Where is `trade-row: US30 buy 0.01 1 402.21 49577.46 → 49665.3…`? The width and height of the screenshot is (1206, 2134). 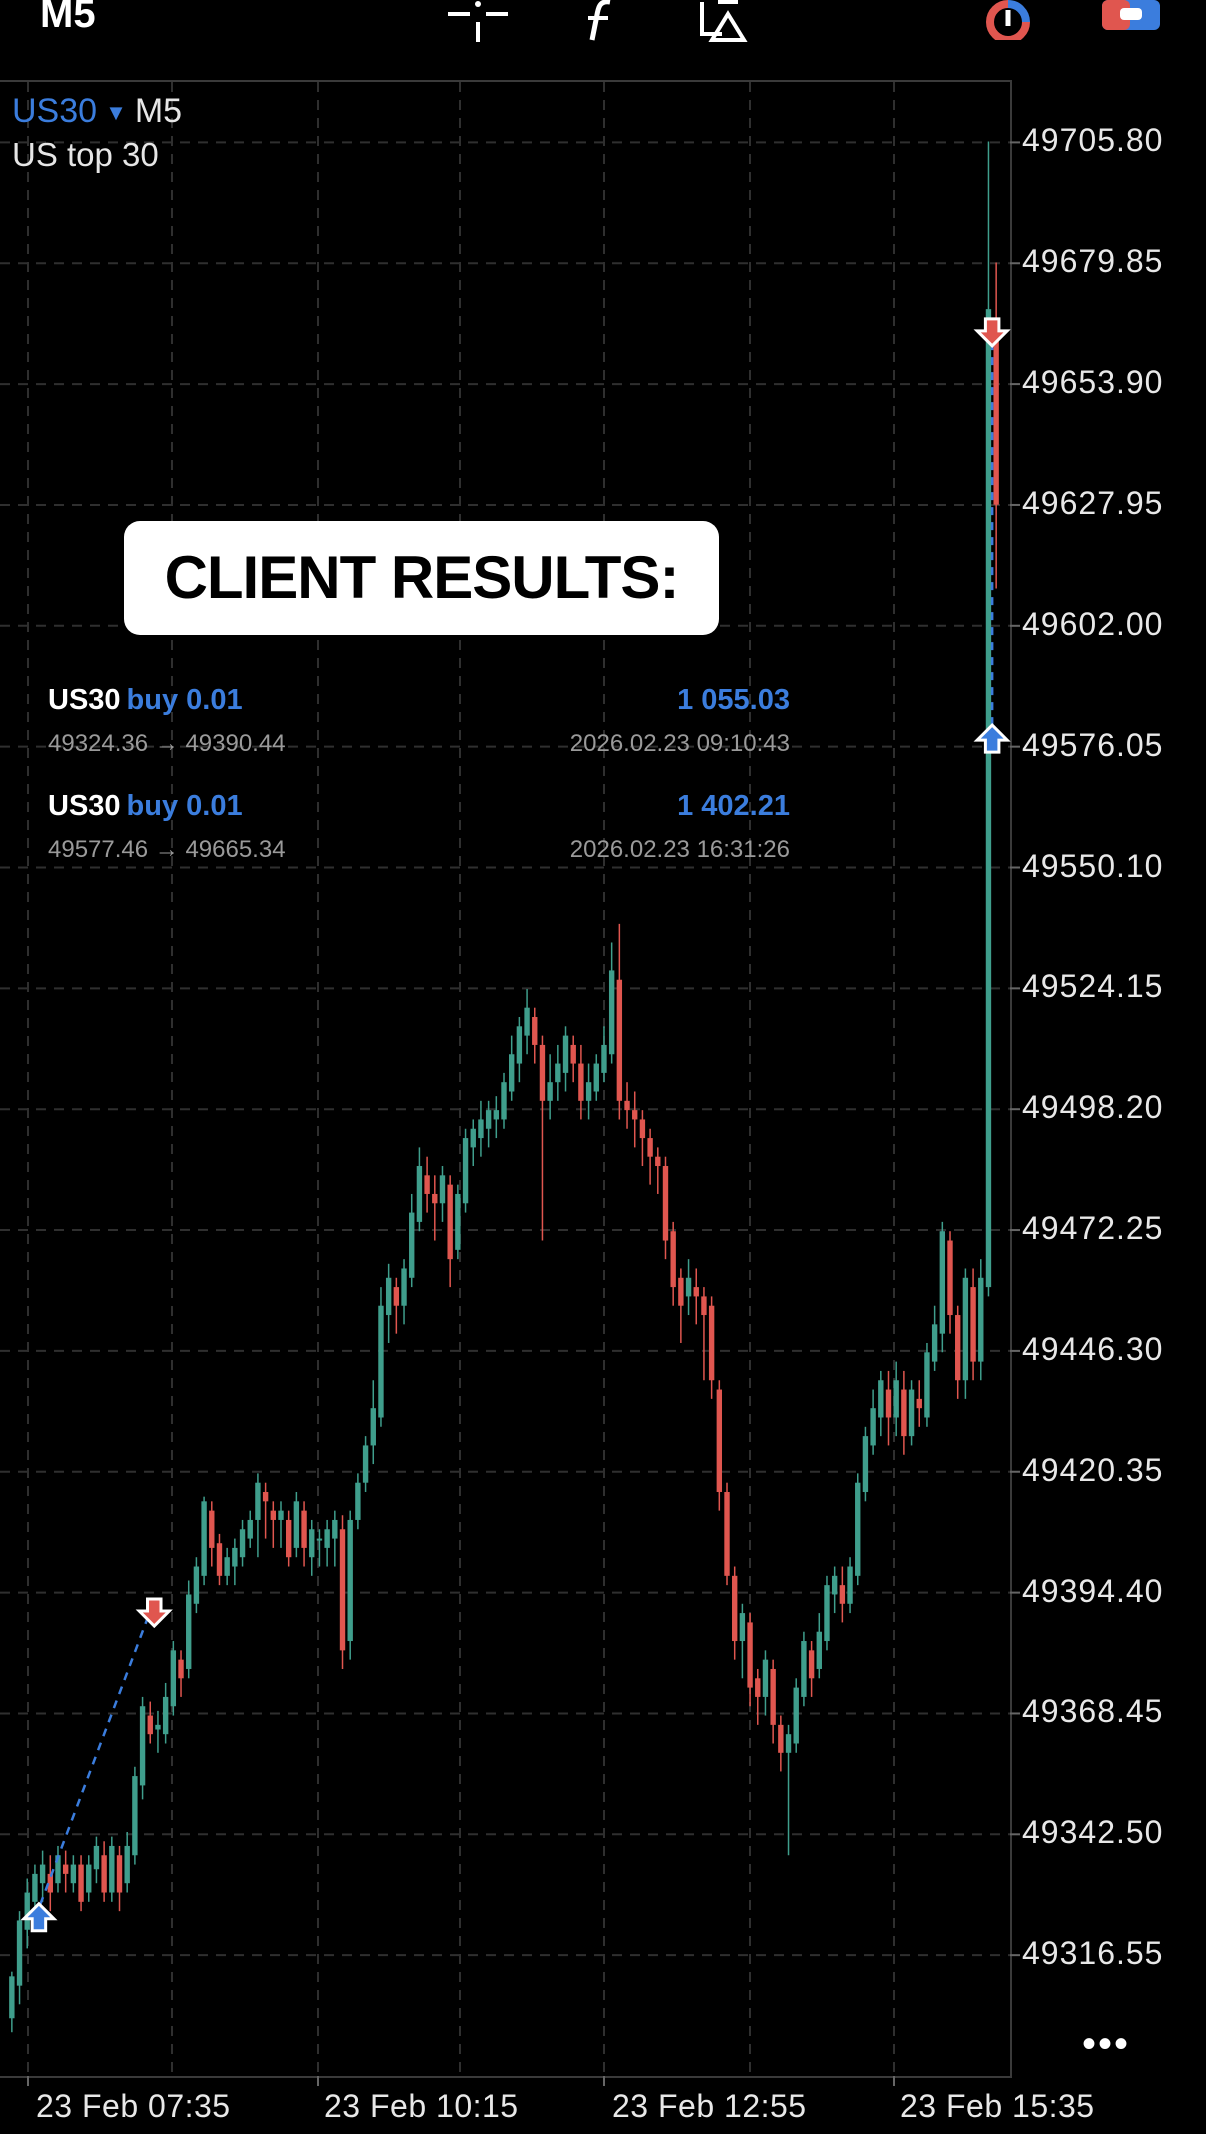
trade-row: US30 buy 0.01 1 402.21 49577.46 → 49665.3… is located at coordinates (409, 837).